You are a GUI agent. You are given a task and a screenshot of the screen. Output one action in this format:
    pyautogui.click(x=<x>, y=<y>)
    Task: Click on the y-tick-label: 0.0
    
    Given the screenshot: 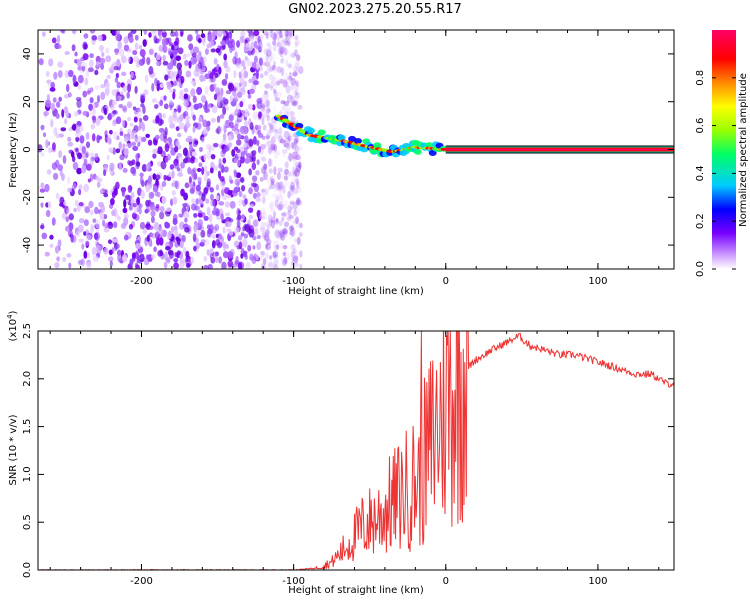 What is the action you would take?
    pyautogui.click(x=27, y=570)
    